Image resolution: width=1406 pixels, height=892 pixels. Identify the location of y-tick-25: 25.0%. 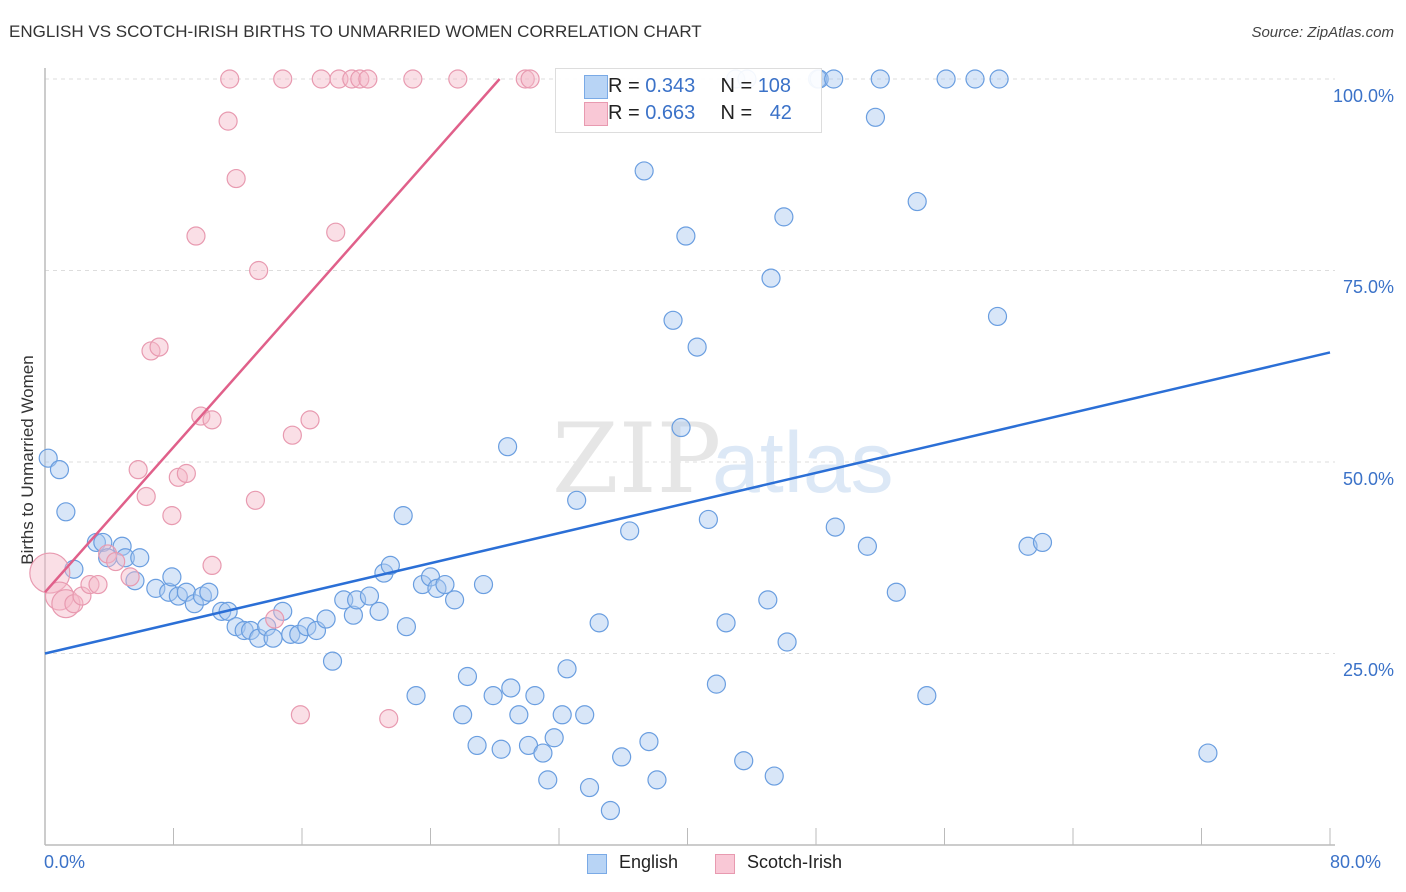
(1368, 670).